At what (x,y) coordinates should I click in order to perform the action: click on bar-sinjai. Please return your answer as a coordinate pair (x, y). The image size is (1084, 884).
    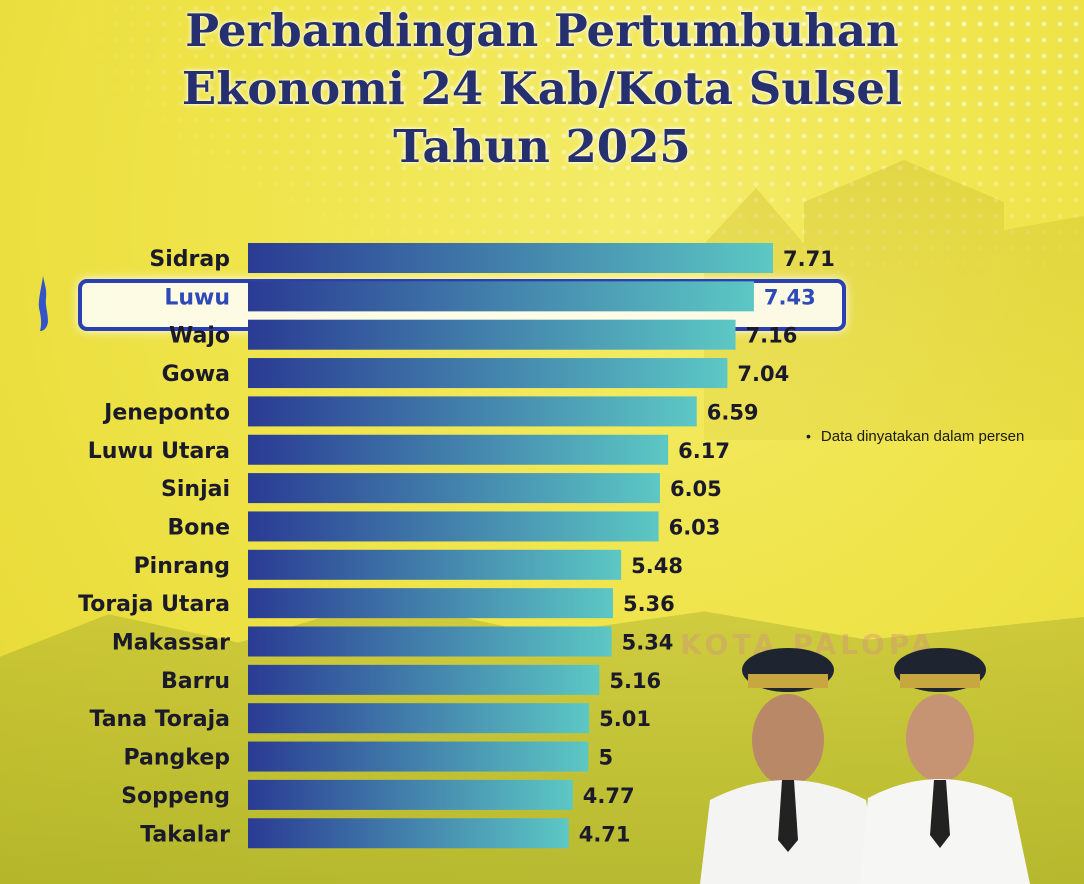
    Looking at the image, I should click on (454, 488).